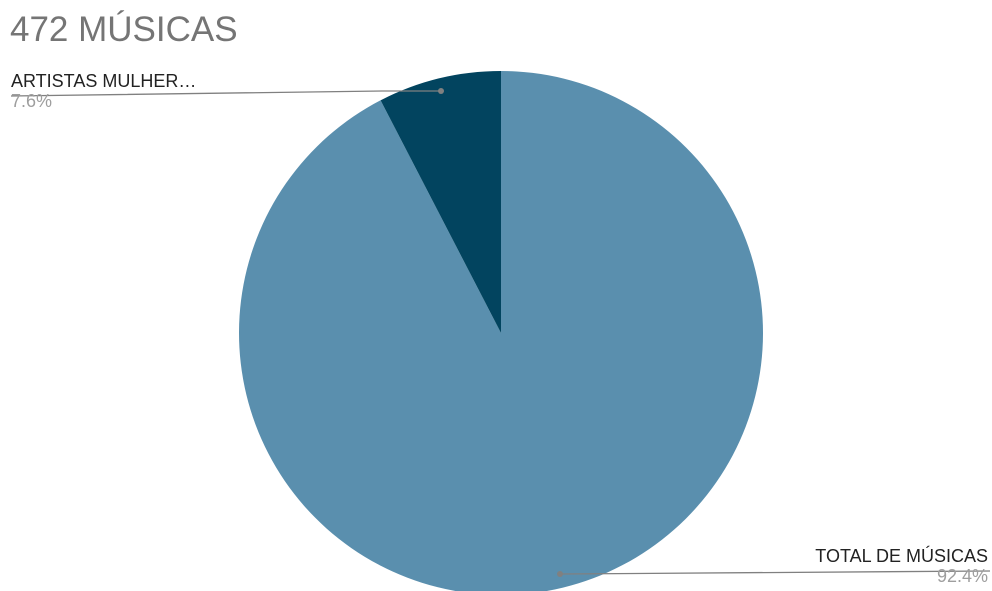 This screenshot has width=992, height=591. Describe the element at coordinates (901, 556) in the screenshot. I see `slice-label-total-de-musicas: TOTAL DE MÚSICAS` at that location.